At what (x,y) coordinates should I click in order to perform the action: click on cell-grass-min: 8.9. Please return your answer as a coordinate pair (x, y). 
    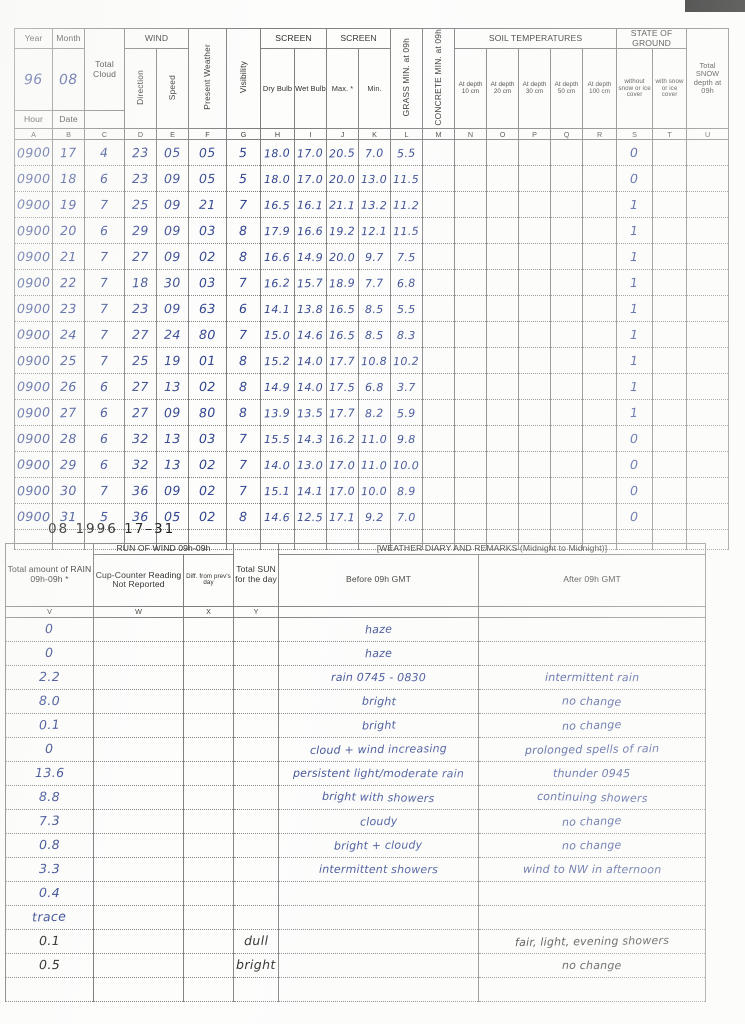
    Looking at the image, I should click on (407, 491).